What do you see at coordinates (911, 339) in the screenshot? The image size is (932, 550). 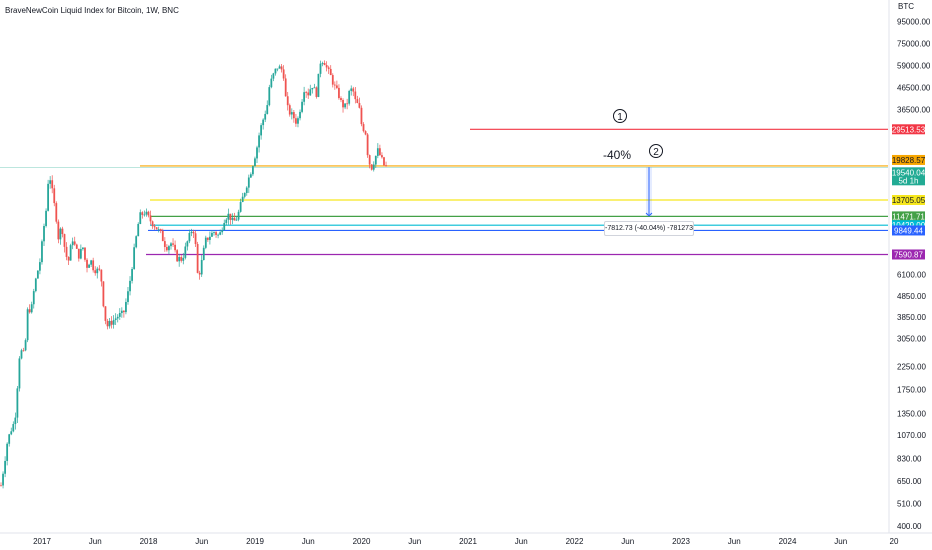 I see `price-tick-label: 3050.00` at bounding box center [911, 339].